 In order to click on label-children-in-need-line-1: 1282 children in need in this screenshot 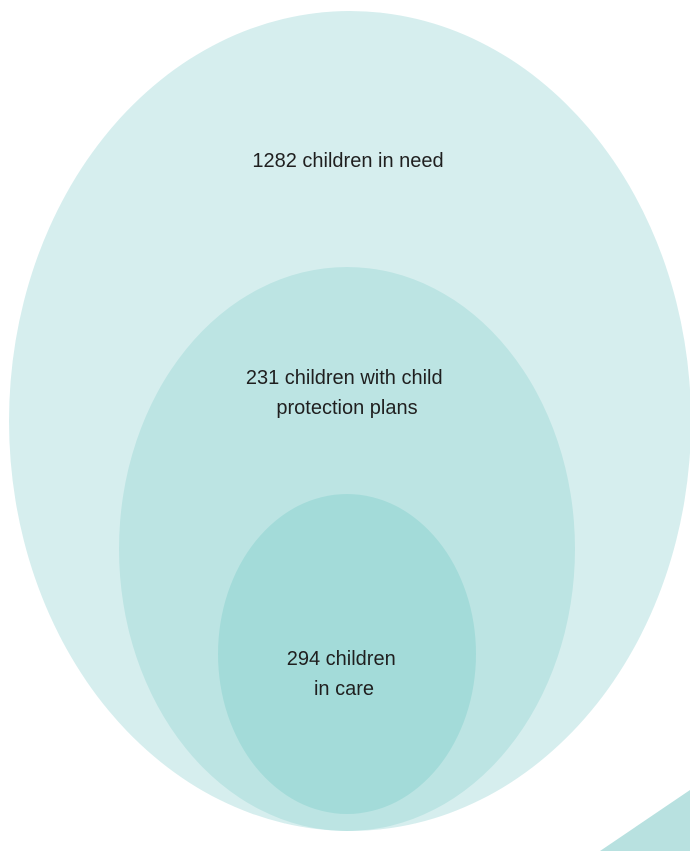, I will do `click(347, 161)`.